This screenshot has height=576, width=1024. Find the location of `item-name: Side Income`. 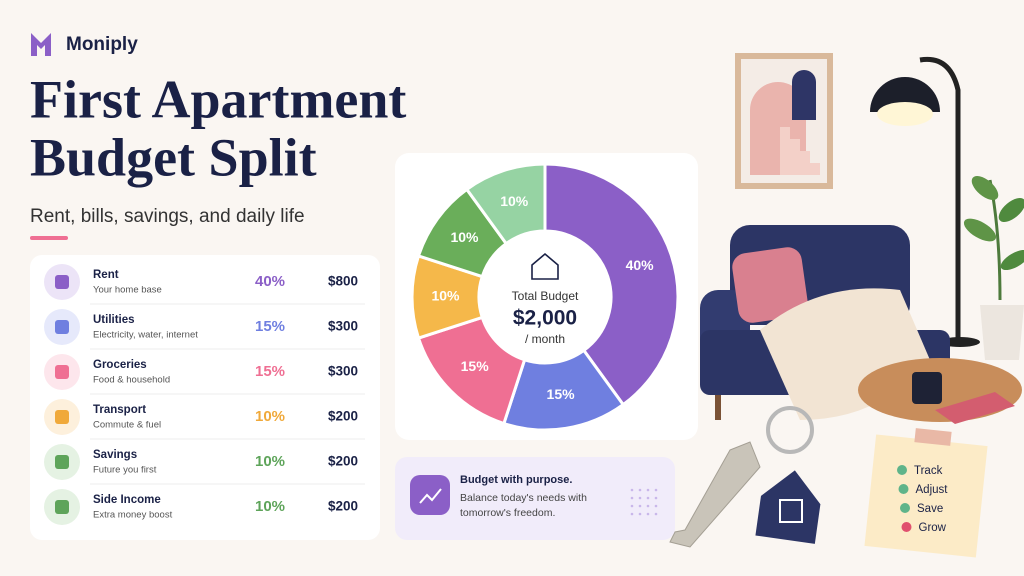

item-name: Side Income is located at coordinates (127, 500).